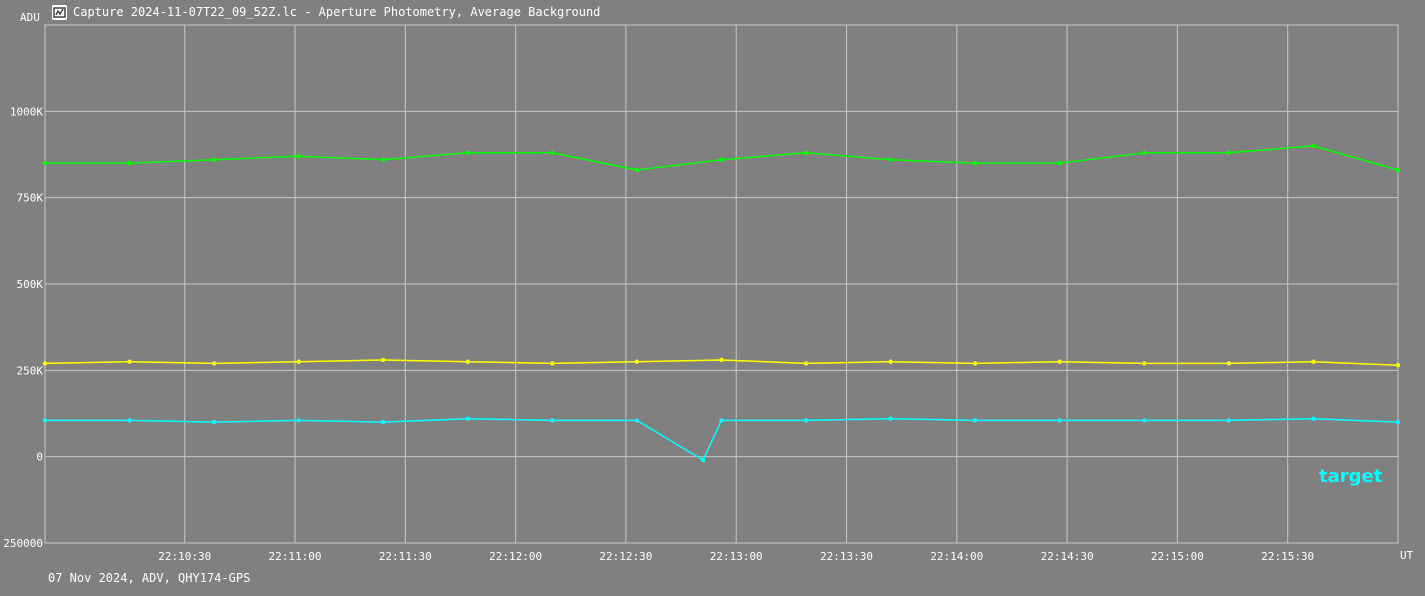 The height and width of the screenshot is (596, 1425). Describe the element at coordinates (149, 578) in the screenshot. I see `capture-info: 07 Nov 2024, ADV, QHY174-GPS` at that location.